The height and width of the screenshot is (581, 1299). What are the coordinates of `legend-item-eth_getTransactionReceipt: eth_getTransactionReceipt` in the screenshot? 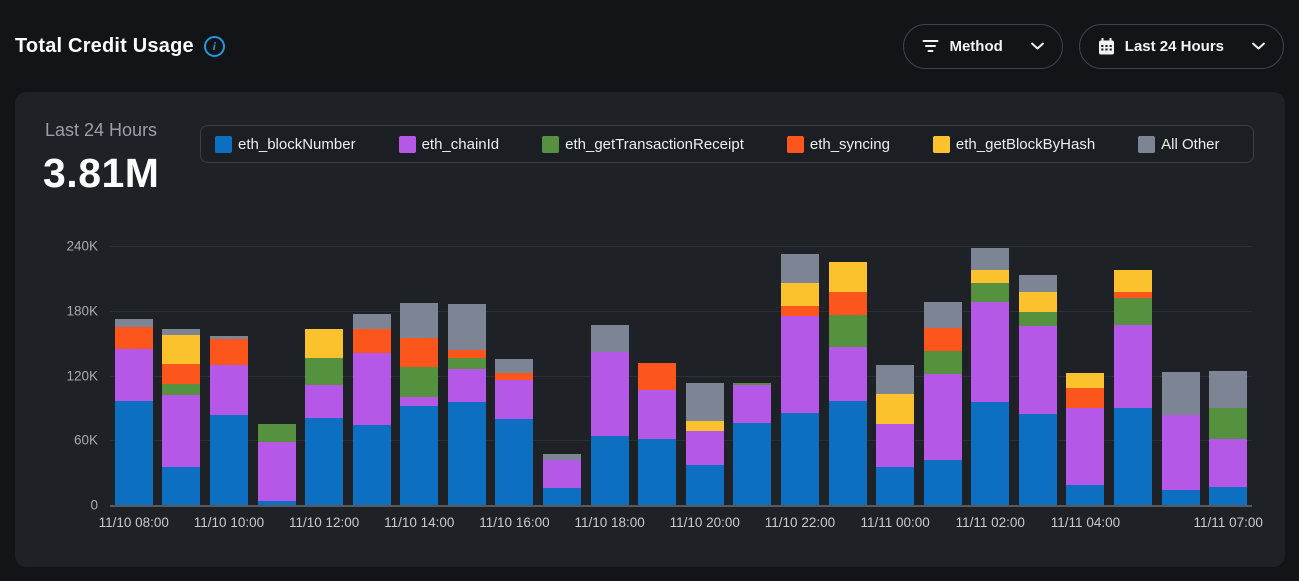 It's located at (643, 144).